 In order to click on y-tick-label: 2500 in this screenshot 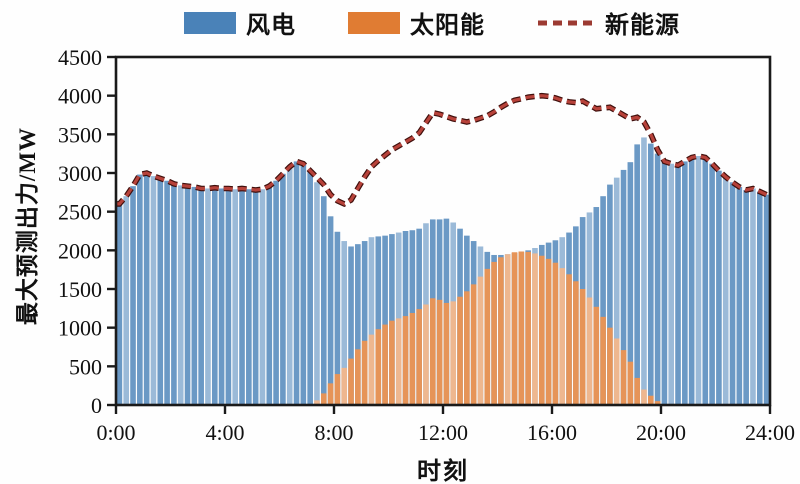, I will do `click(80, 212)`.